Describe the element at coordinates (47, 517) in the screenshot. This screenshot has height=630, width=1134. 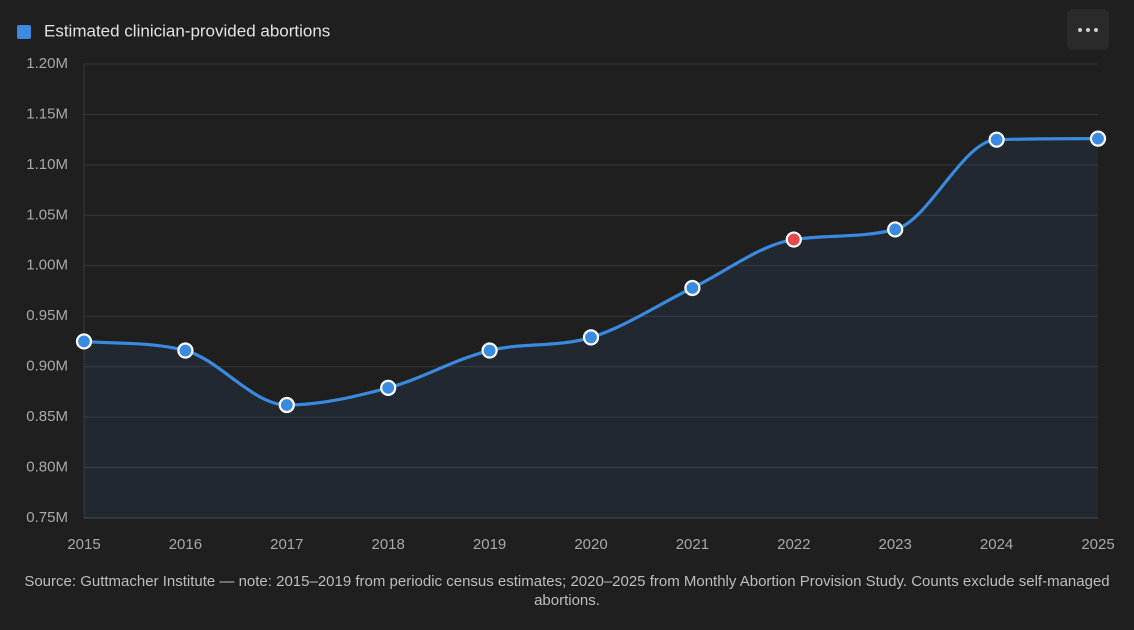
I see `y-tick-label: 0.75M` at that location.